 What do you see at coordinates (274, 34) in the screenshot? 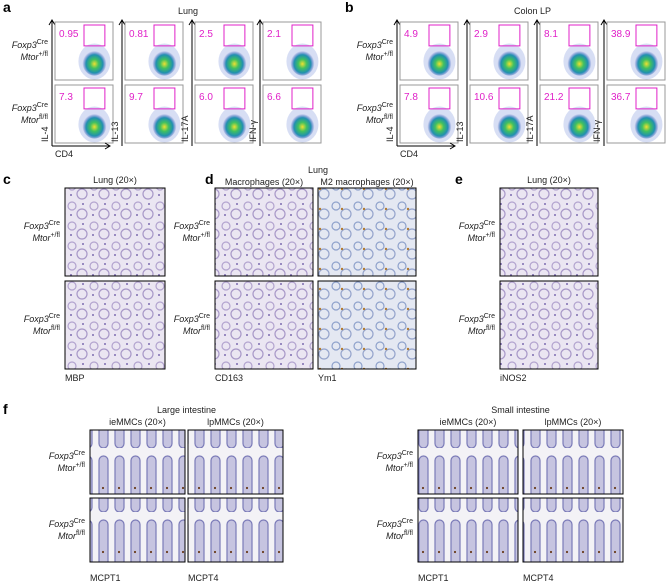
I see `gate-percentage: 2.1` at bounding box center [274, 34].